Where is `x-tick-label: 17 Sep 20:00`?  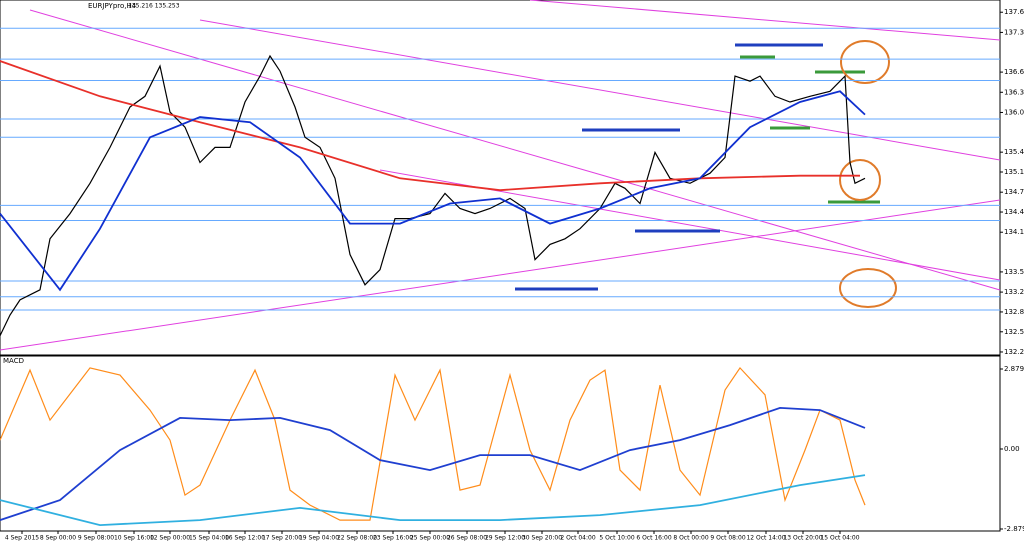 x-tick-label: 17 Sep 20:00 is located at coordinates (282, 538).